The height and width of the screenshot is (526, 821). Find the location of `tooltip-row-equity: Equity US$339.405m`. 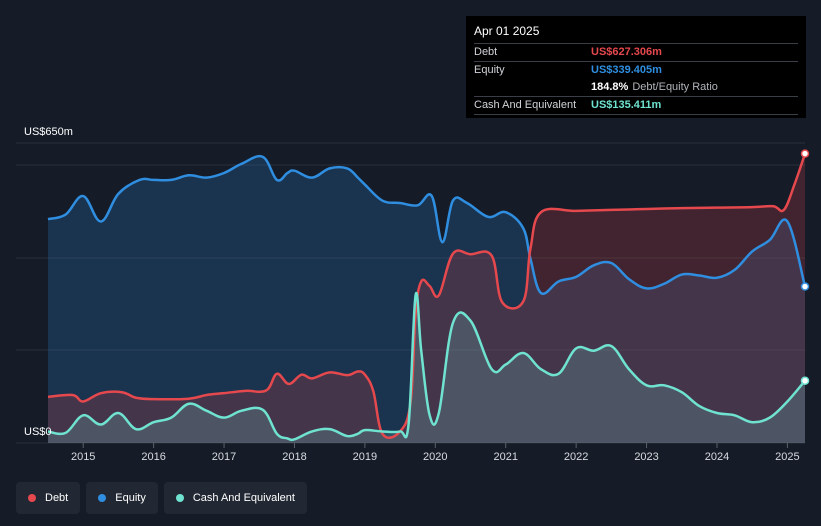

tooltip-row-equity: Equity US$339.405m is located at coordinates (636, 70).